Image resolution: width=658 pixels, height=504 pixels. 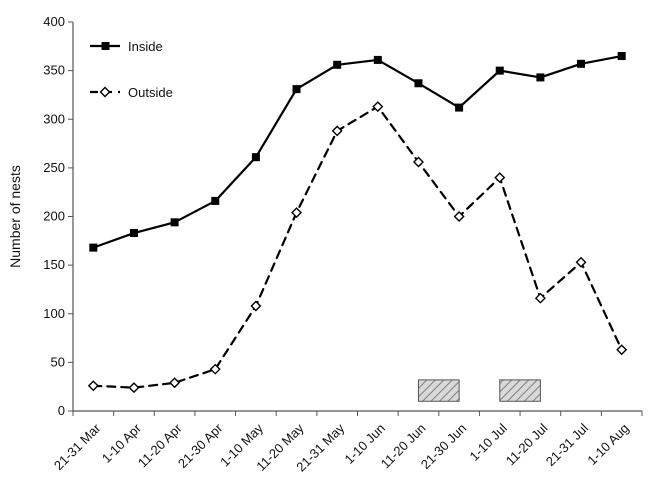 What do you see at coordinates (54, 216) in the screenshot?
I see `y-tick-label: 200` at bounding box center [54, 216].